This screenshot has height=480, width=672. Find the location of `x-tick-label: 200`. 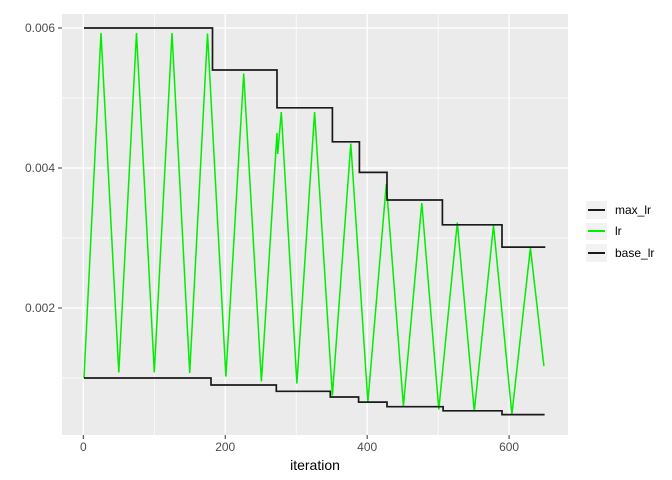

x-tick-label: 200 is located at coordinates (225, 447).